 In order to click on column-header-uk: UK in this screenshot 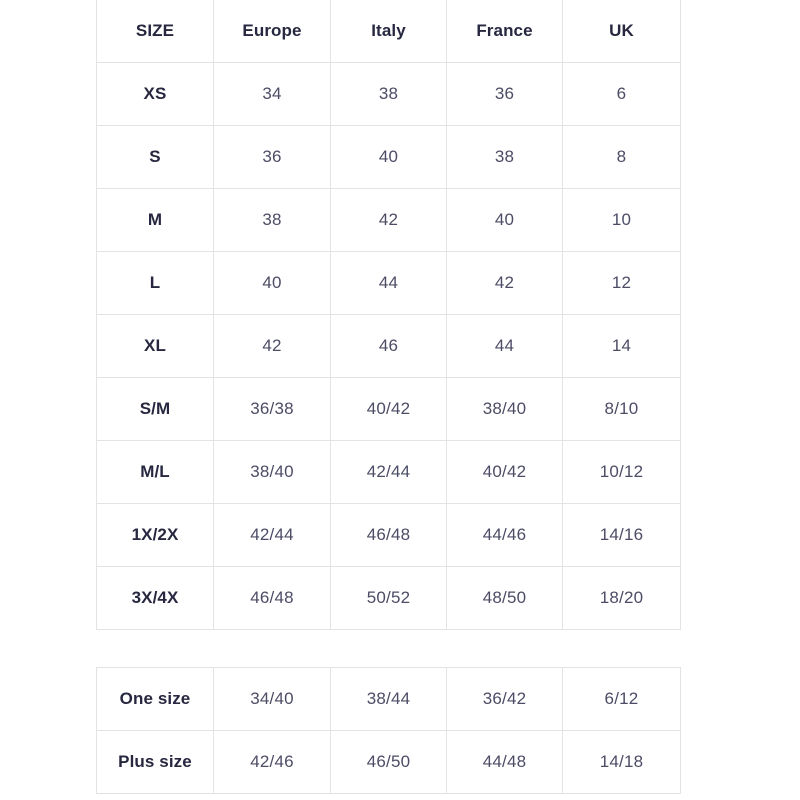, I will do `click(621, 31)`.